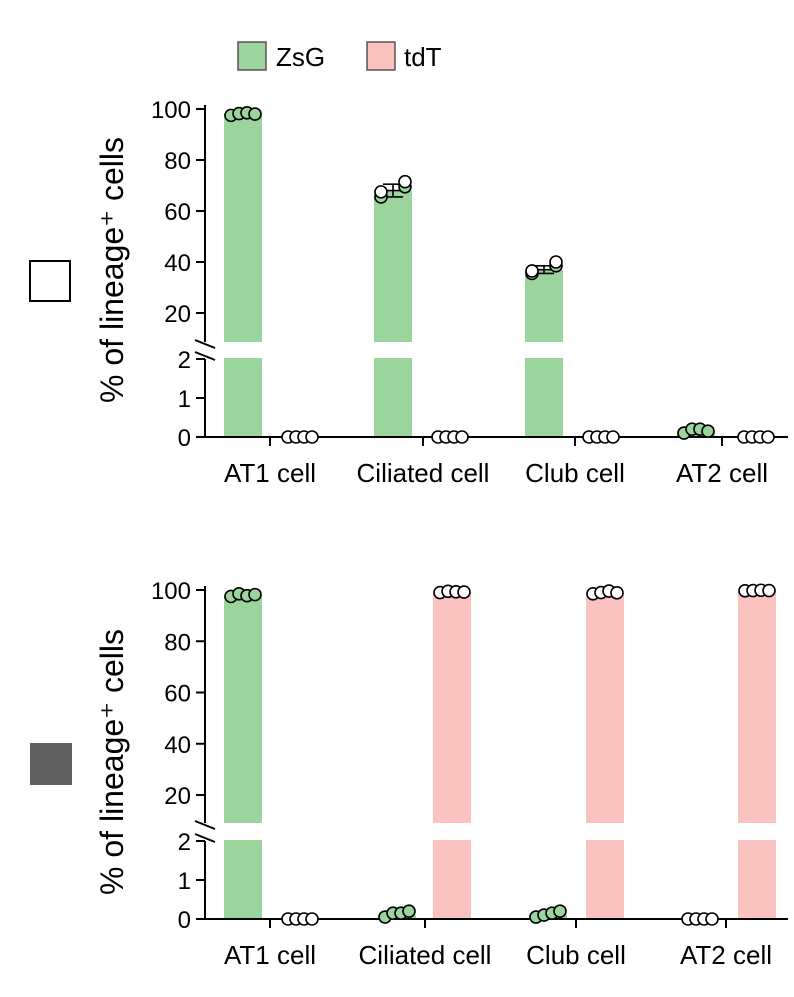  Describe the element at coordinates (252, 56) in the screenshot. I see `legend-swatch-zsg` at that location.